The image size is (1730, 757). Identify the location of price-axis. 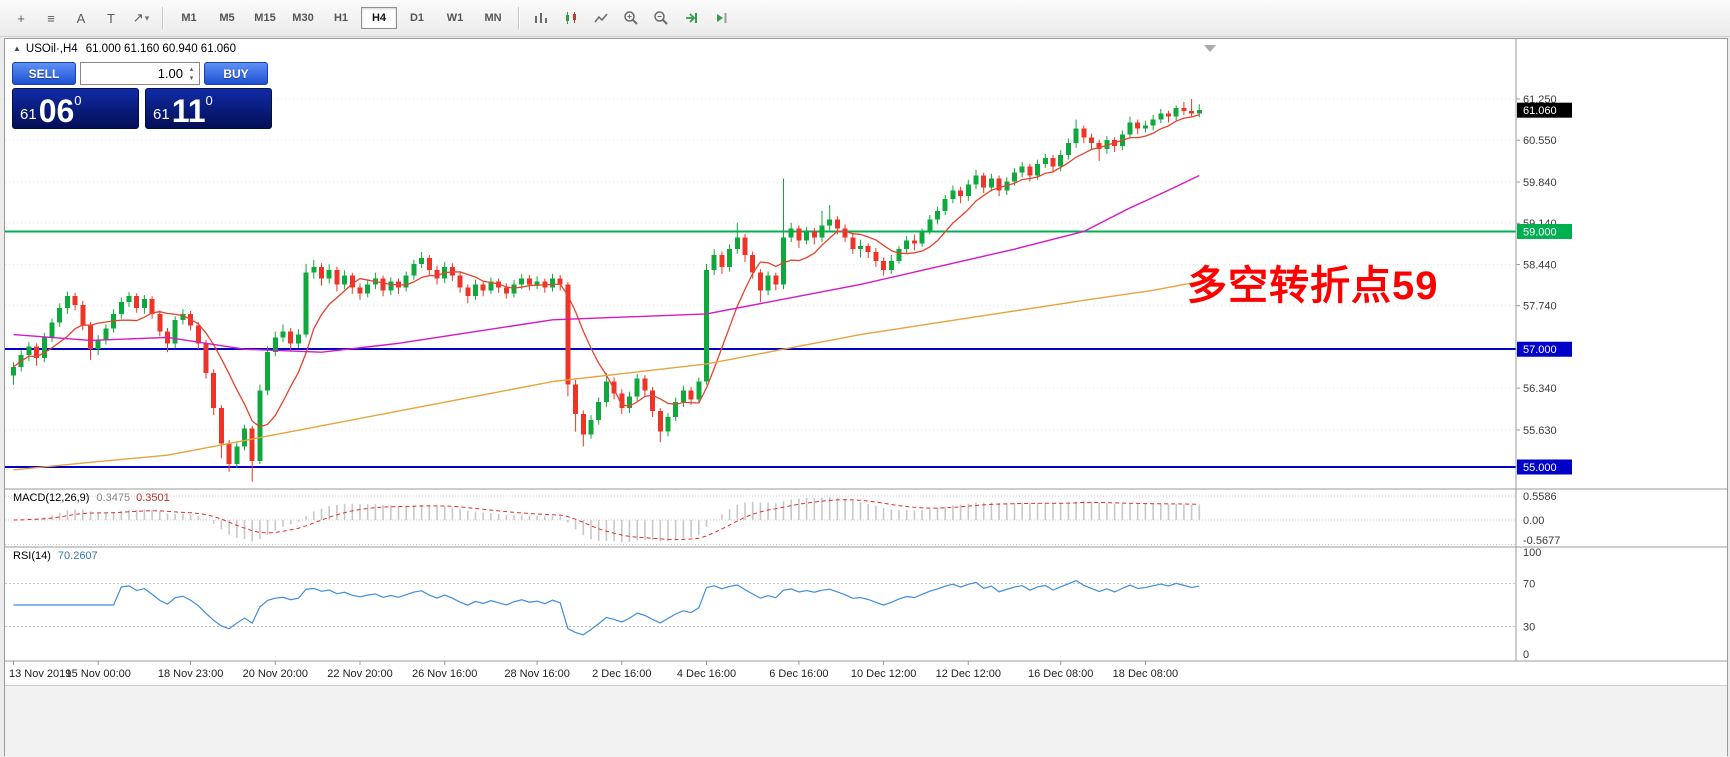
(1621, 350).